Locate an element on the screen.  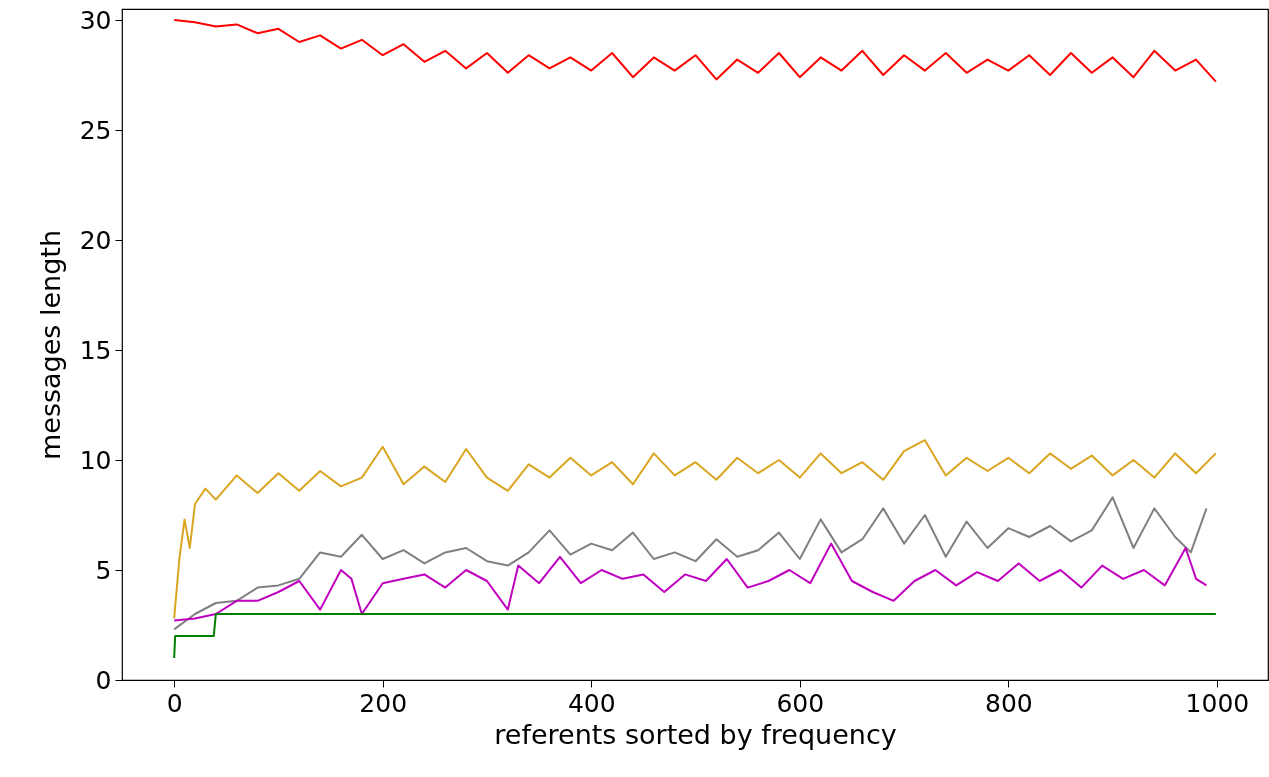
x-tick-label: 200 is located at coordinates (383, 703).